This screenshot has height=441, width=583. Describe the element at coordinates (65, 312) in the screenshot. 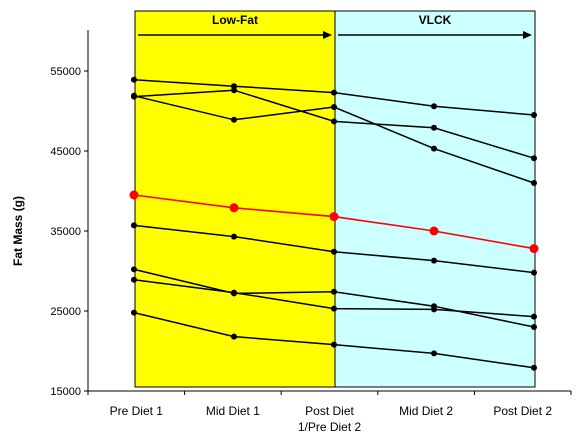

I see `y-tick-label: 25000` at that location.